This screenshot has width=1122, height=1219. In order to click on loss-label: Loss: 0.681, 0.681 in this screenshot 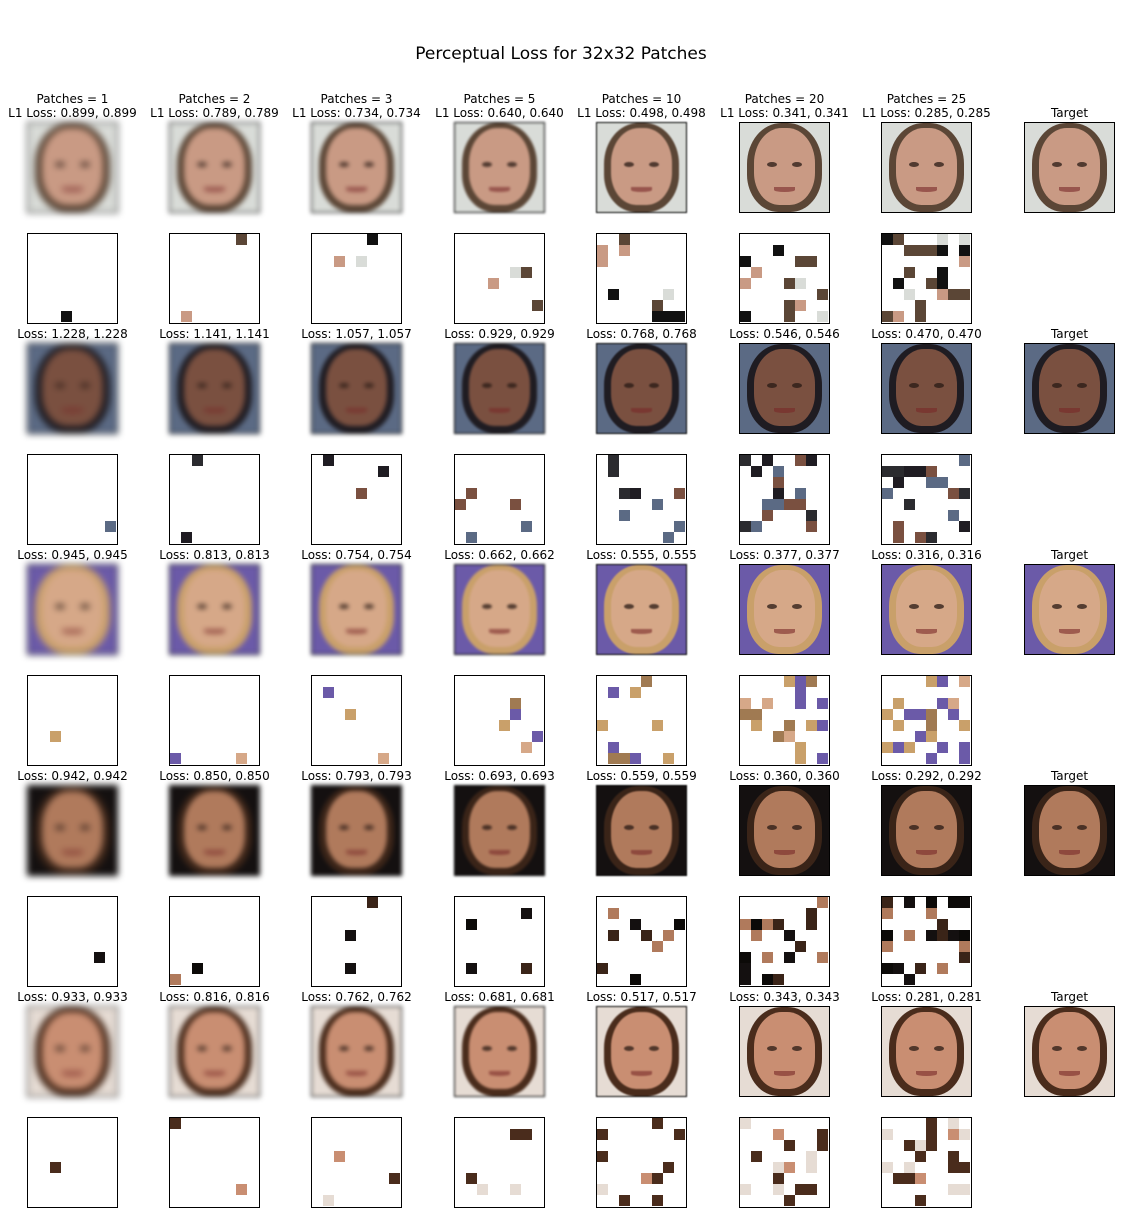, I will do `click(500, 997)`.